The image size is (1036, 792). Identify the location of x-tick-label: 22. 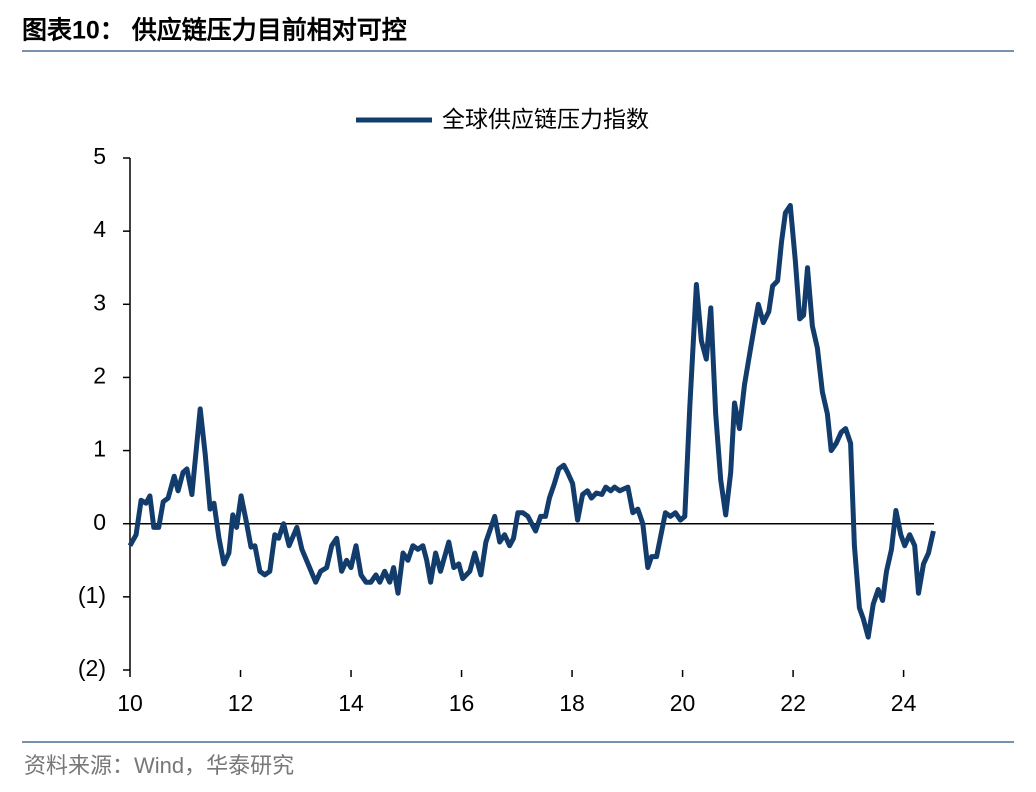
(793, 703).